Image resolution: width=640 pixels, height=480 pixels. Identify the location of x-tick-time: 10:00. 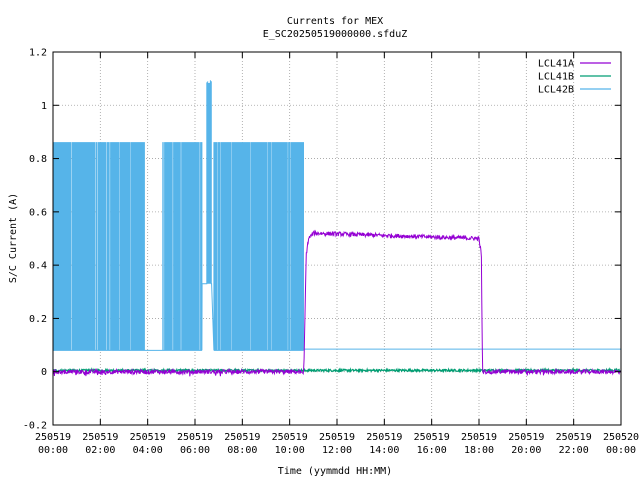
(290, 450).